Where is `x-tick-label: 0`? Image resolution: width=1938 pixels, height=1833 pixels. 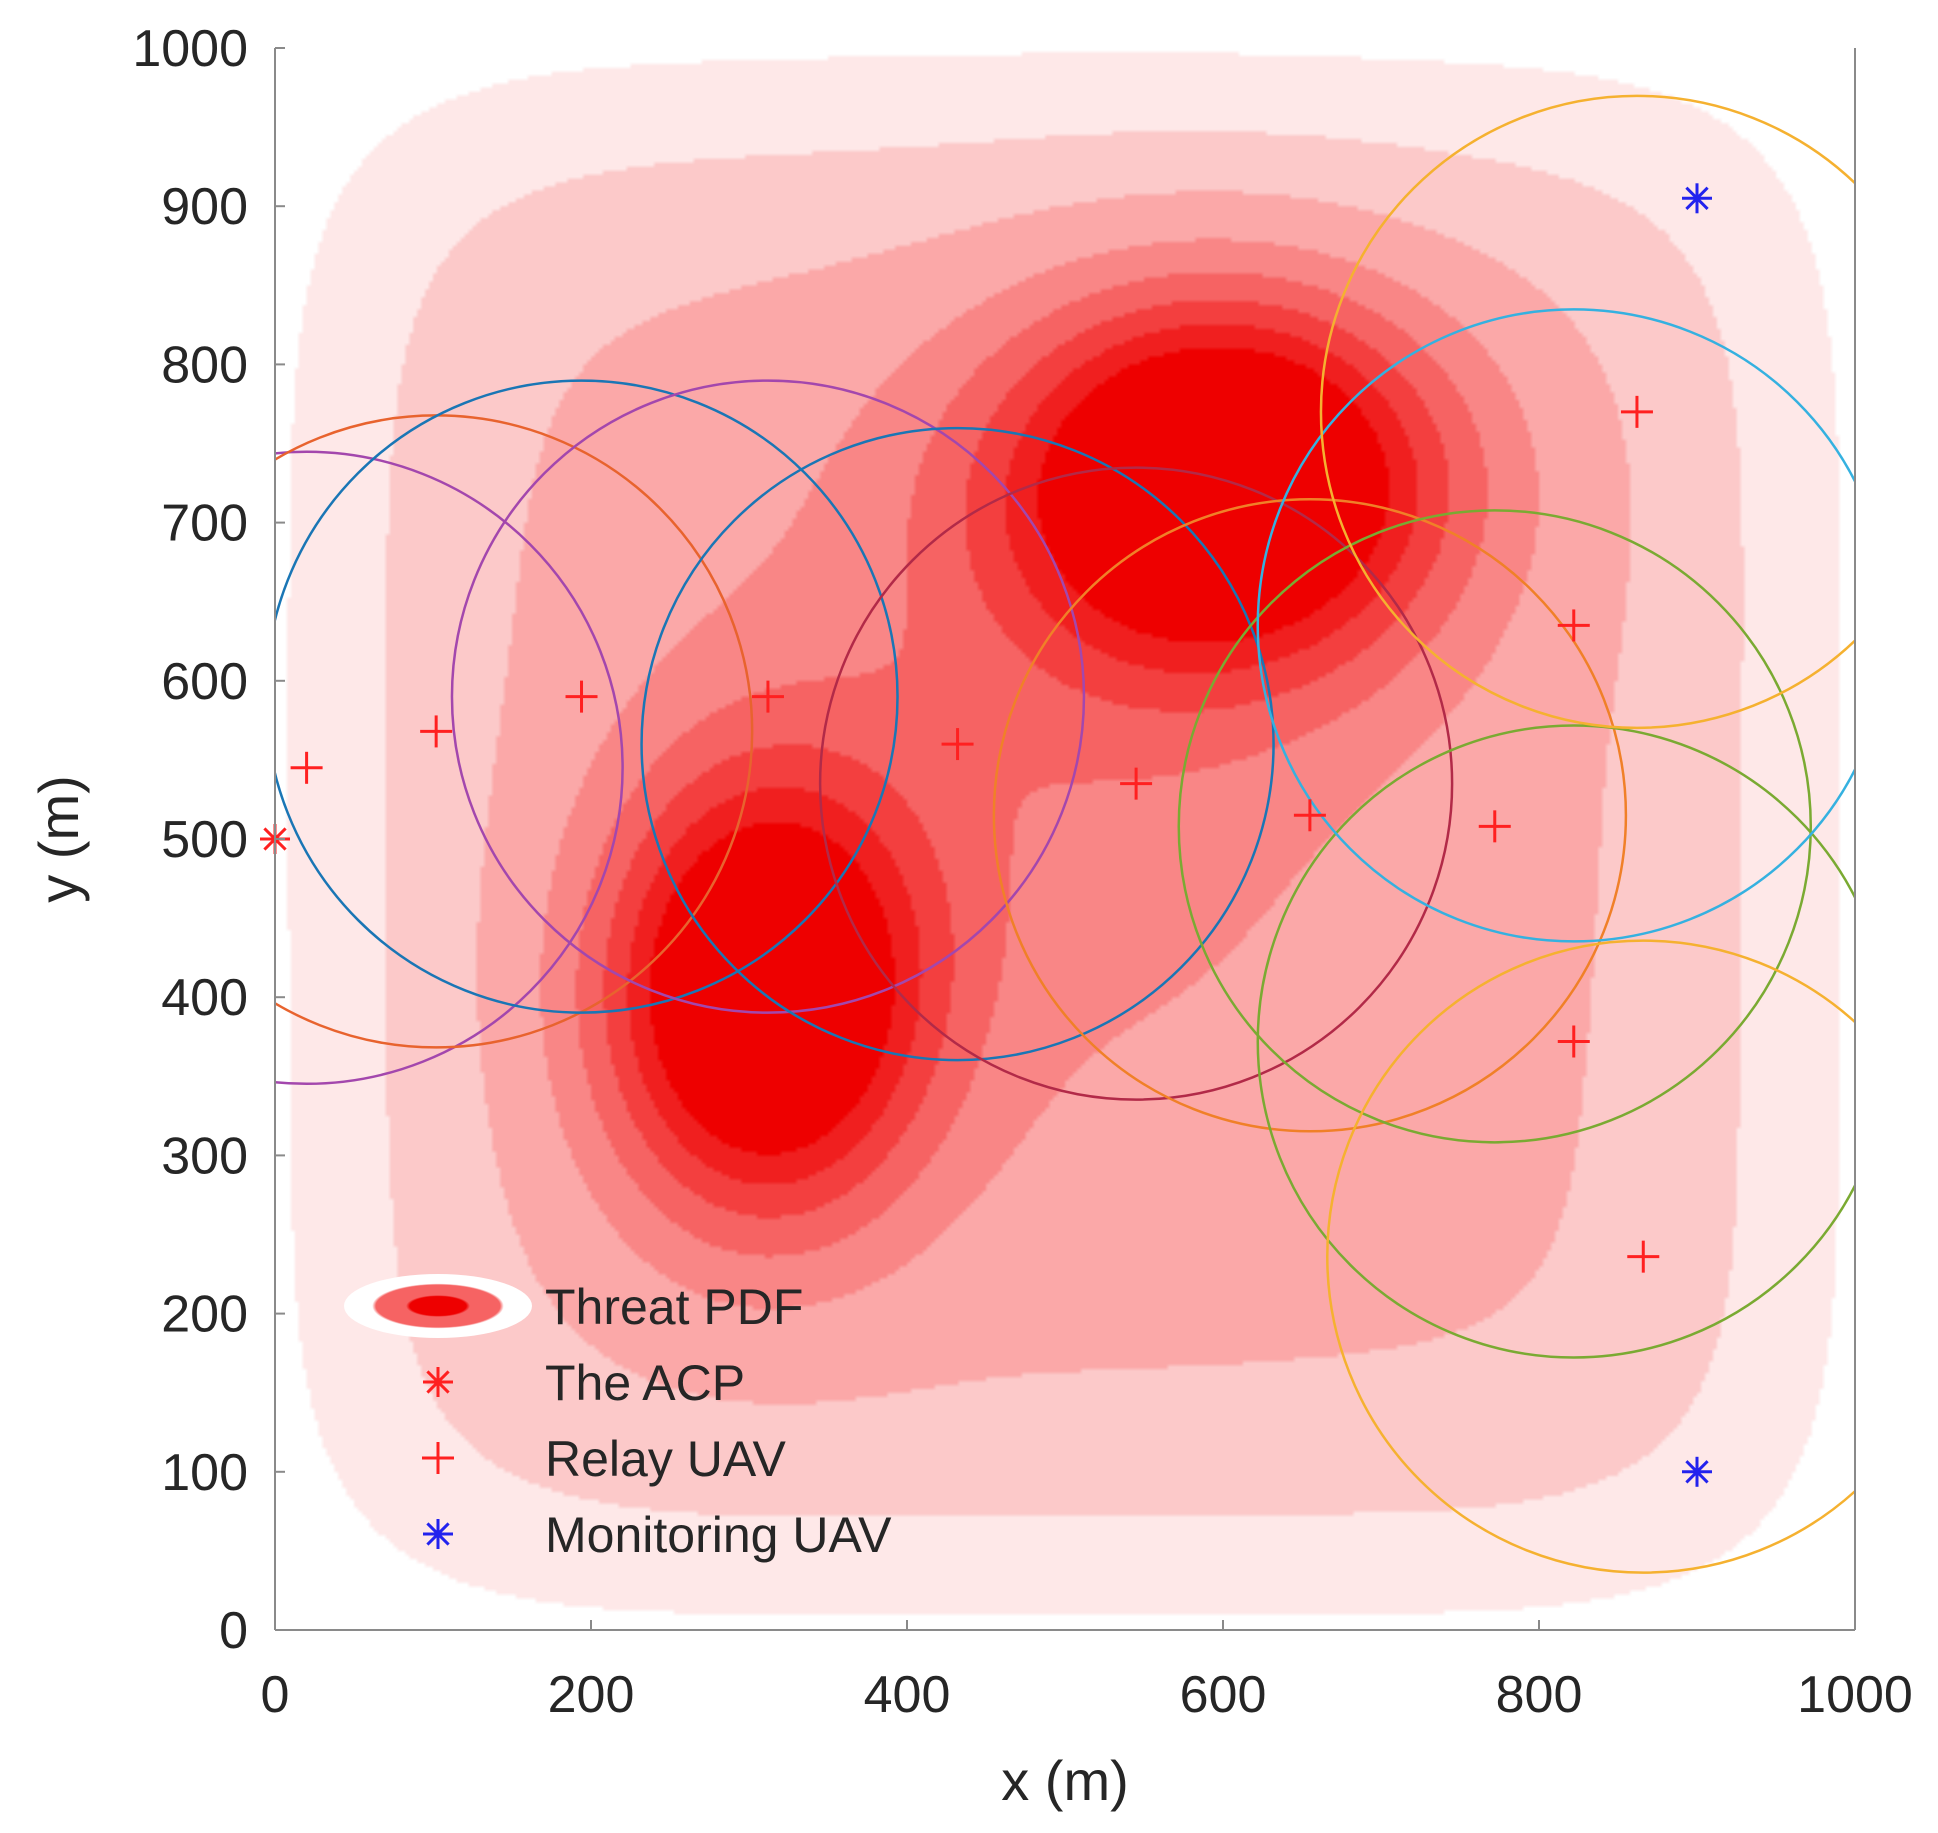 x-tick-label: 0 is located at coordinates (275, 1695).